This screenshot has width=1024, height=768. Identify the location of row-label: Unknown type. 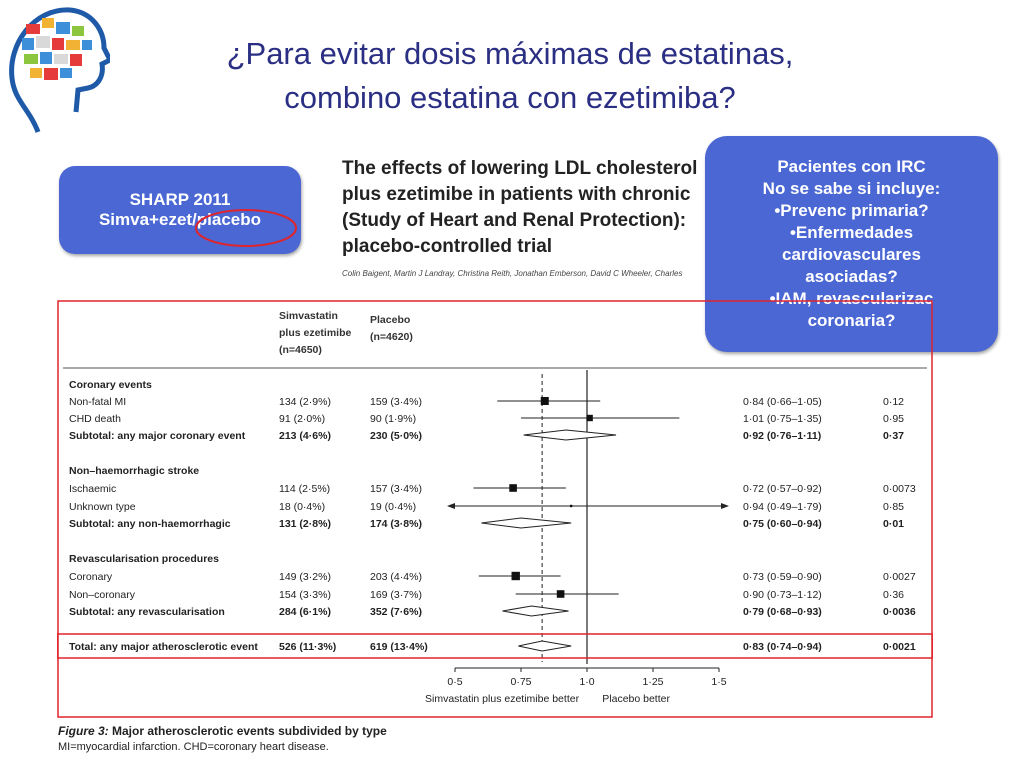
(102, 507).